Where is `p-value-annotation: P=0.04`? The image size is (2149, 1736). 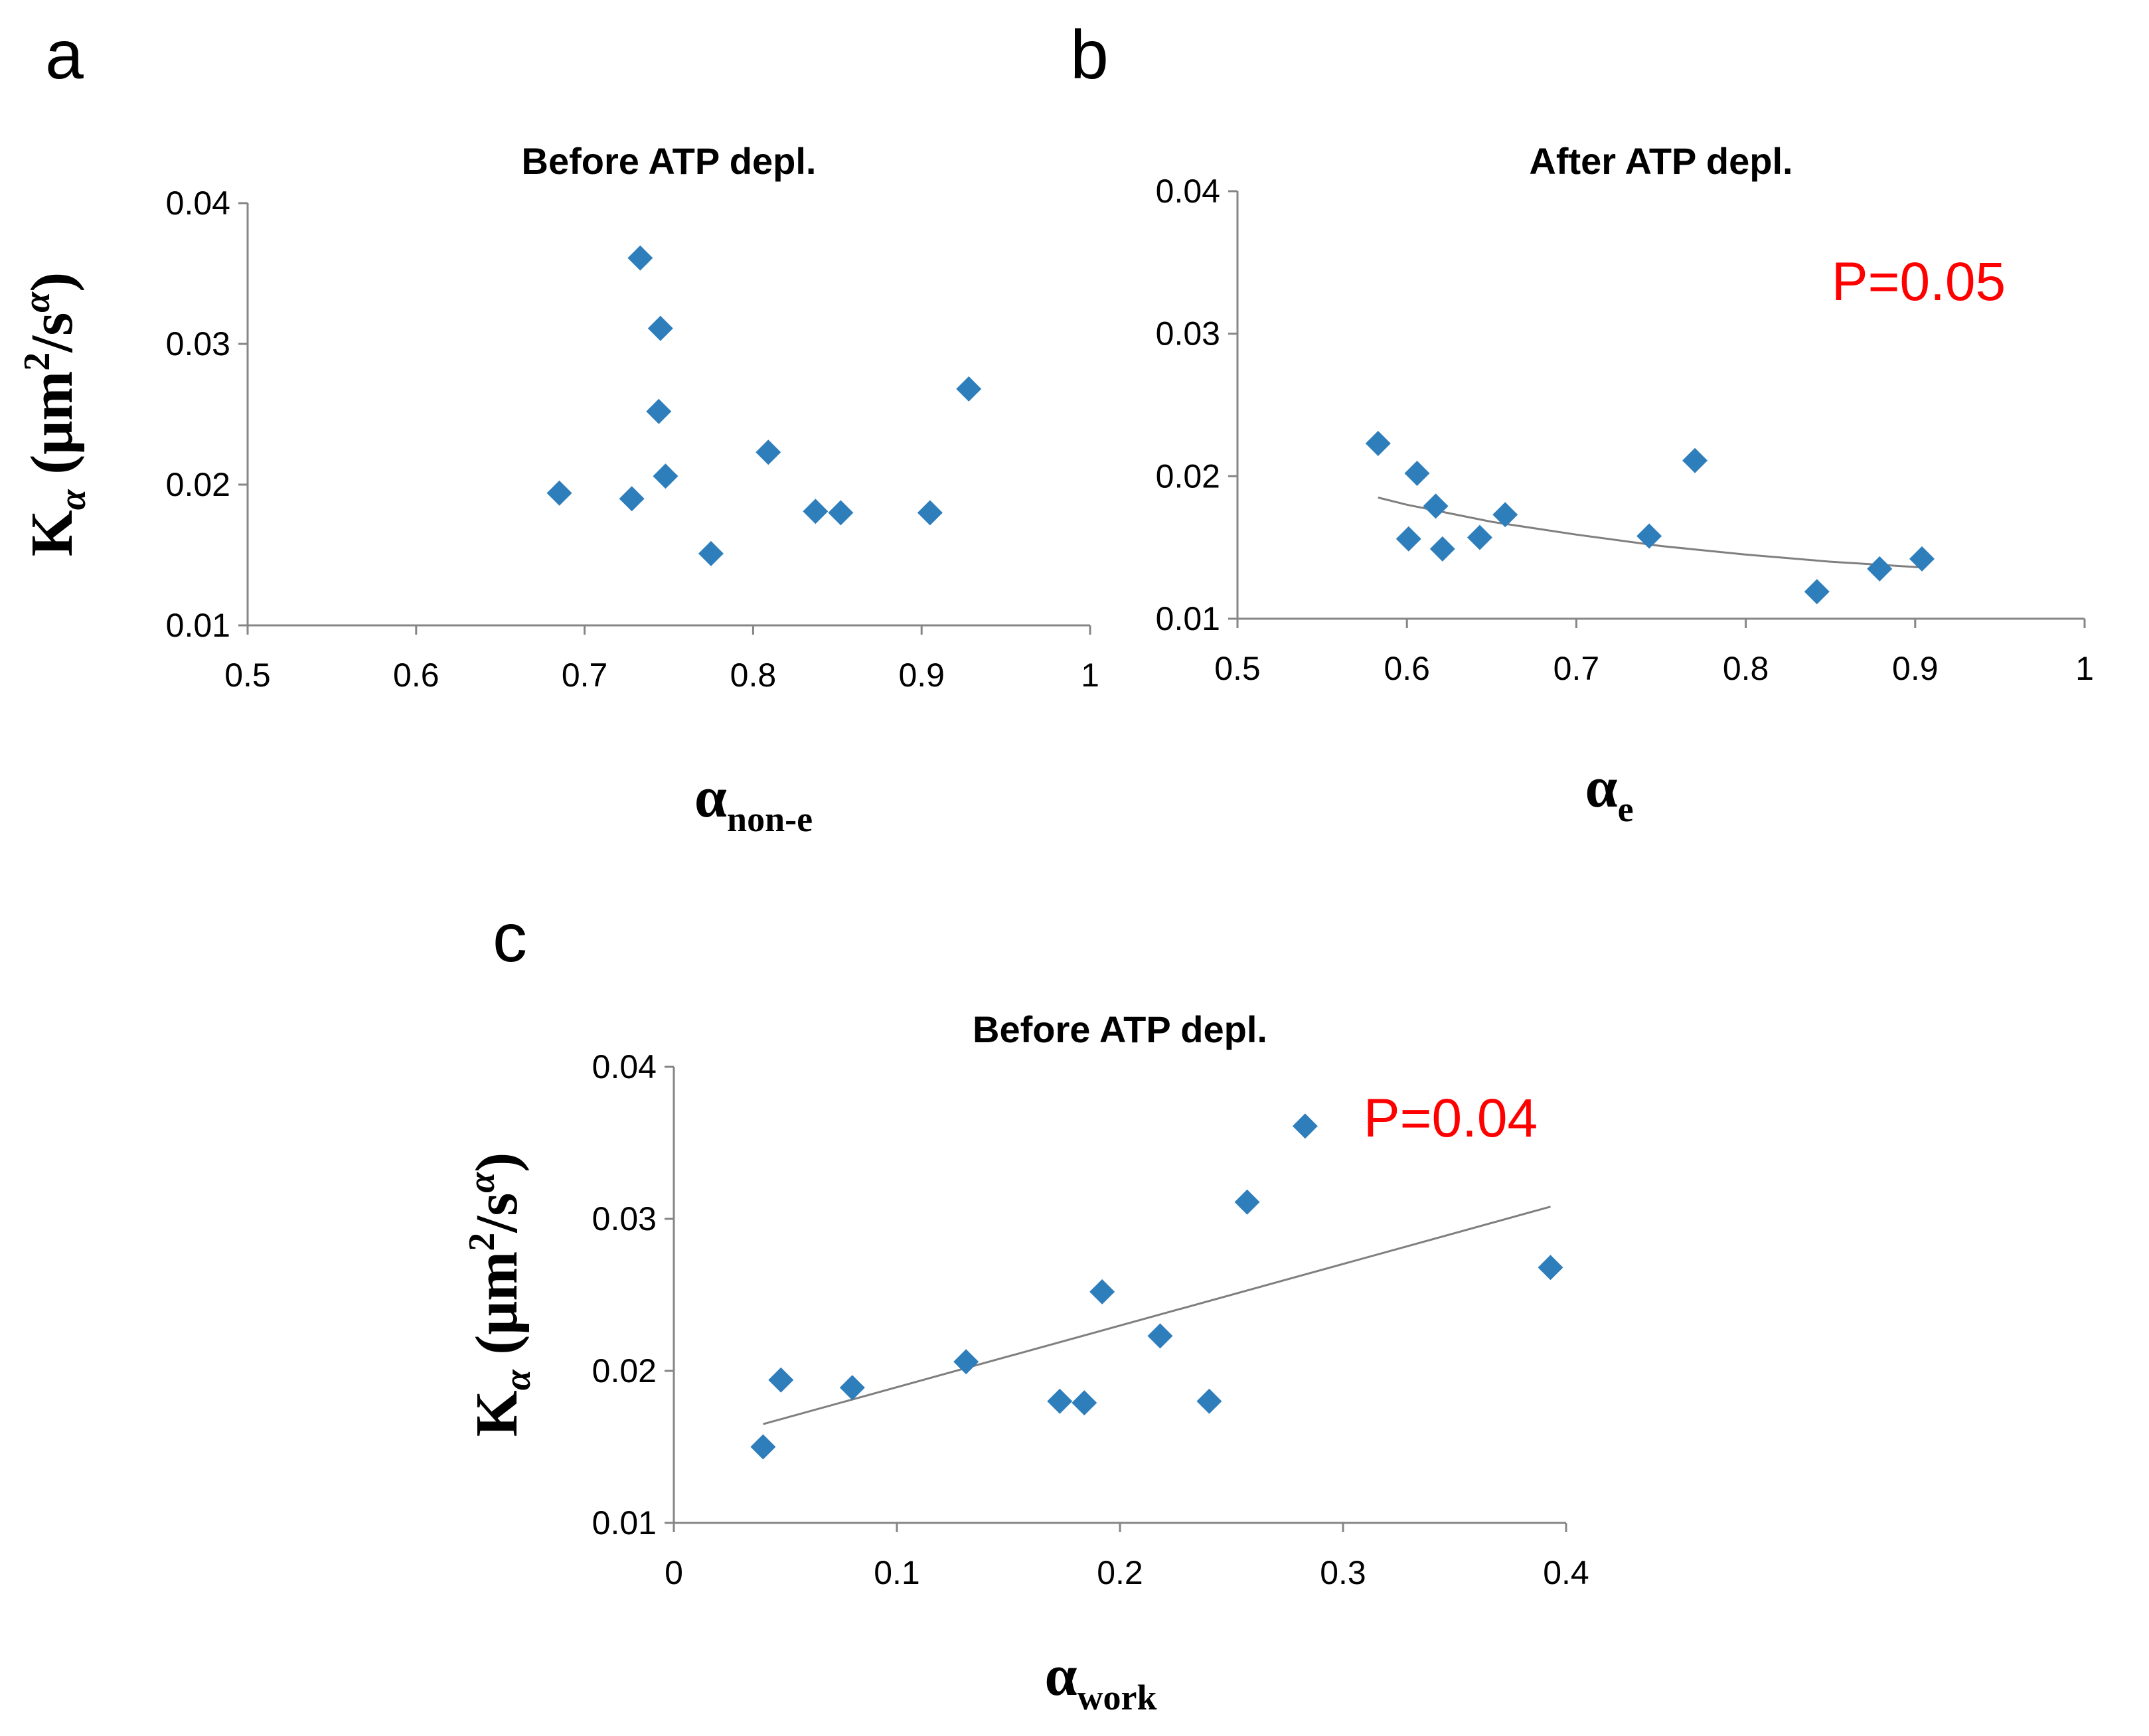
p-value-annotation: P=0.04 is located at coordinates (1451, 1118).